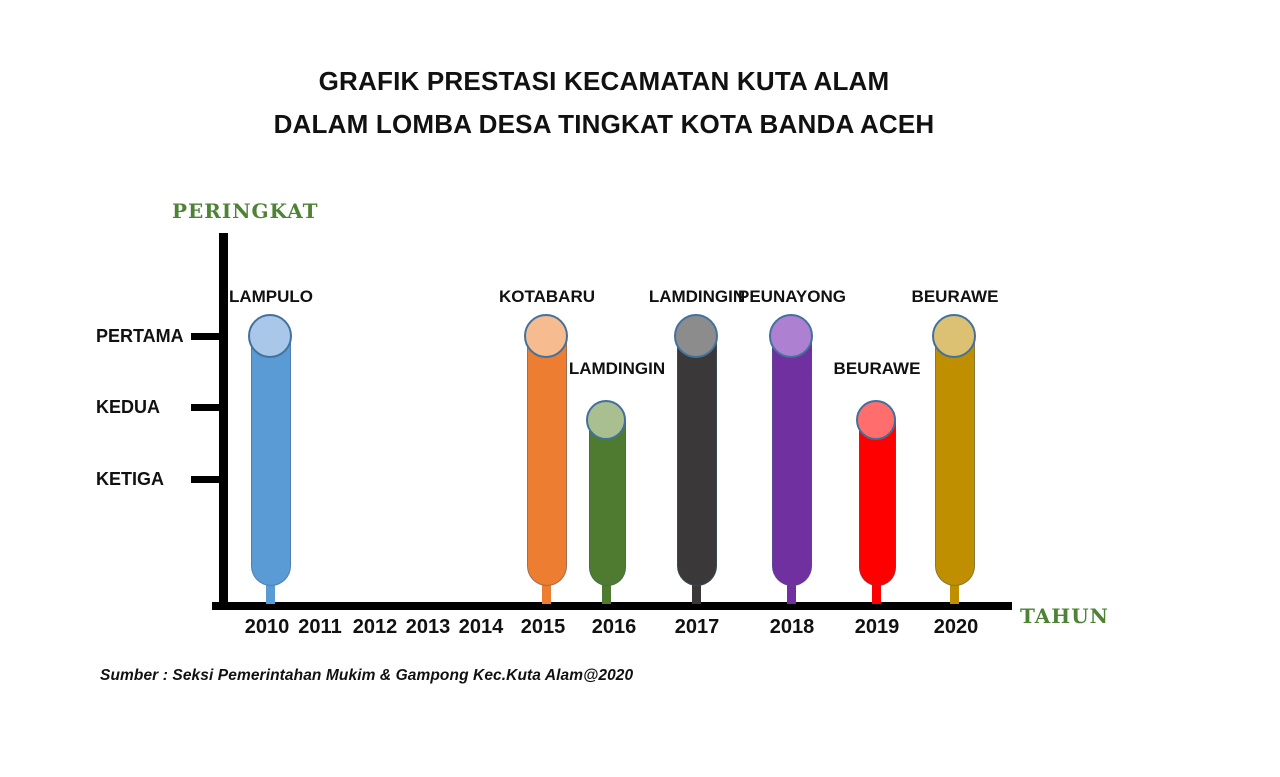 The width and height of the screenshot is (1280, 777). Describe the element at coordinates (130, 479) in the screenshot. I see `y-tick-label: KETIGA` at that location.